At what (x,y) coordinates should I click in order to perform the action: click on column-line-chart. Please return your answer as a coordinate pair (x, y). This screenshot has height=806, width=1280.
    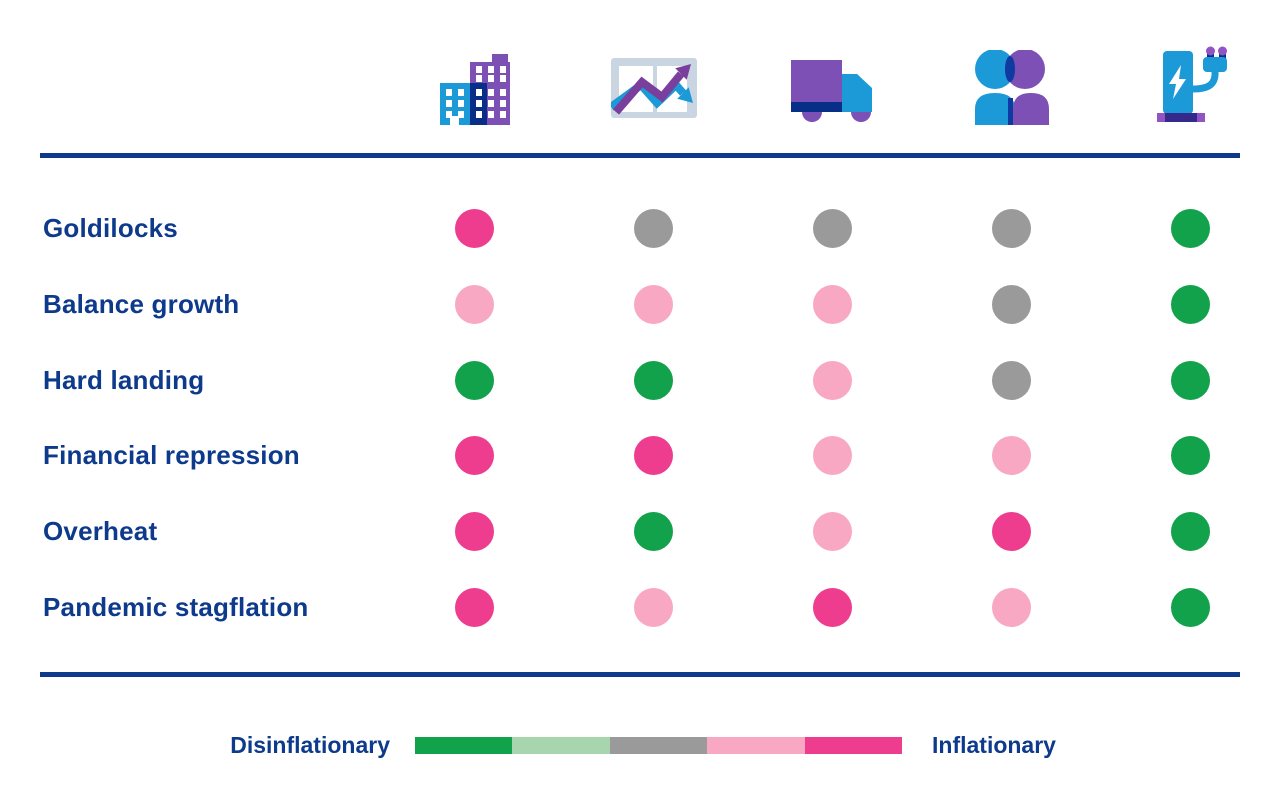
    Looking at the image, I should click on (652, 88).